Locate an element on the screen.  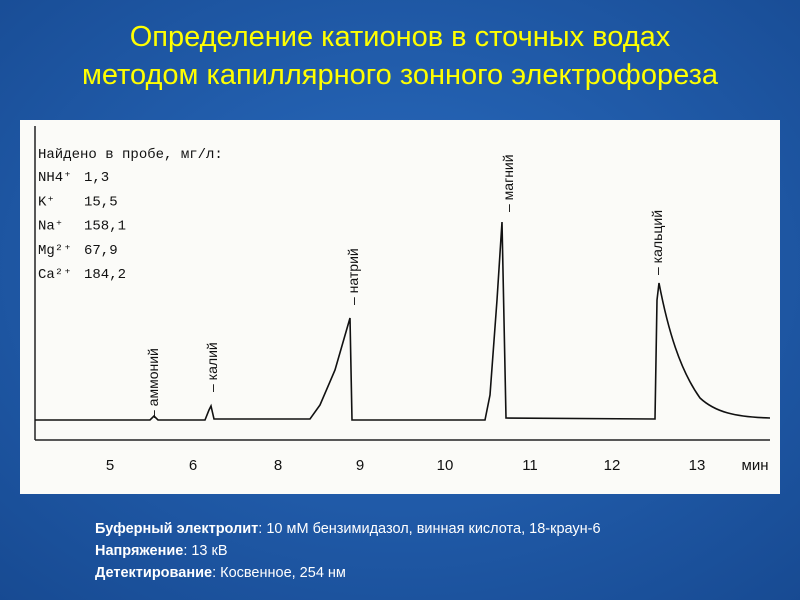
legend-heading: Найдено в пробе, мг/л: is located at coordinates (130, 154).